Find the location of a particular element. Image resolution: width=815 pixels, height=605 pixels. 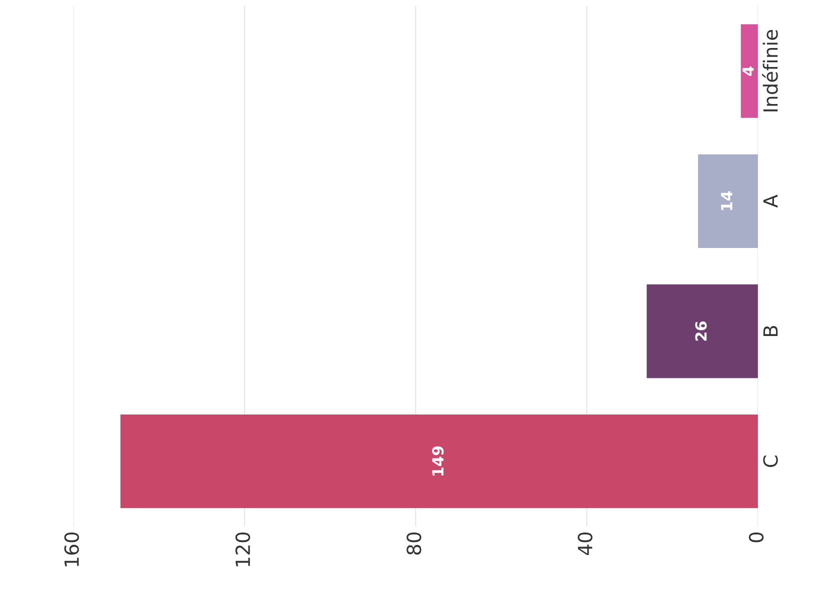

x-tick-label: 0 is located at coordinates (756, 537).